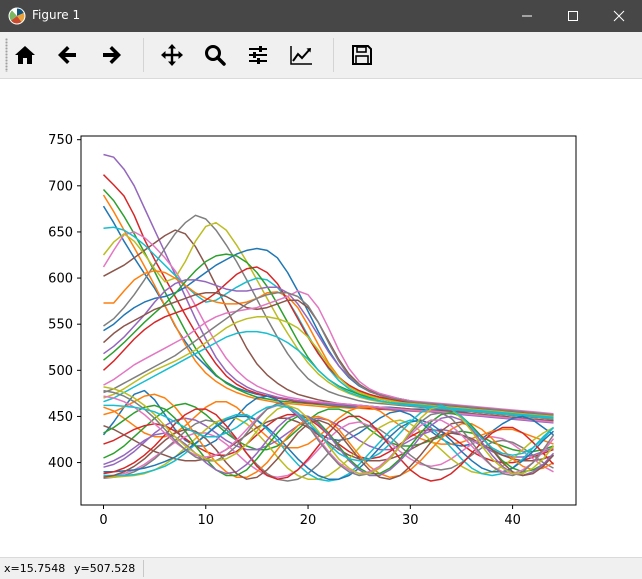 The height and width of the screenshot is (579, 642). Describe the element at coordinates (205, 520) in the screenshot. I see `x-tick-label: 10` at that location.